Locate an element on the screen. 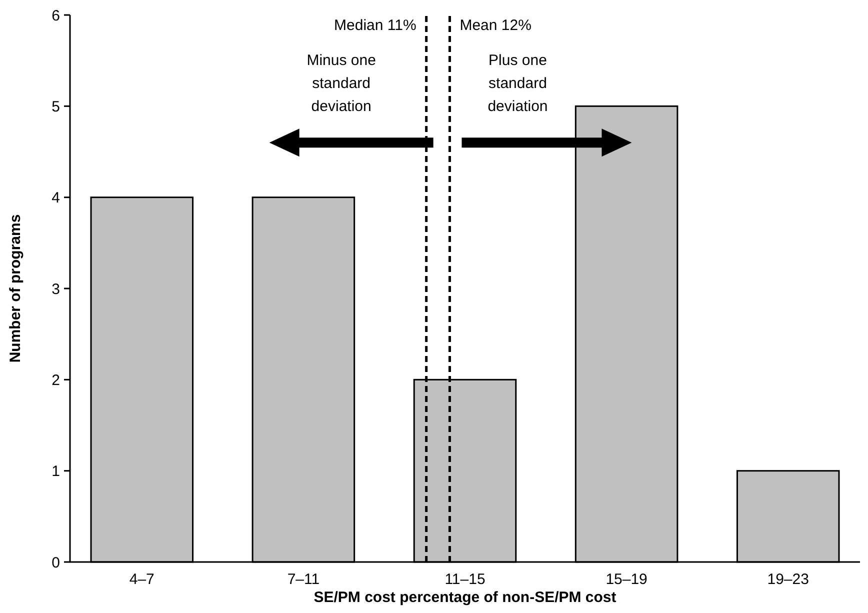  y-tick-label: 1 is located at coordinates (56, 471).